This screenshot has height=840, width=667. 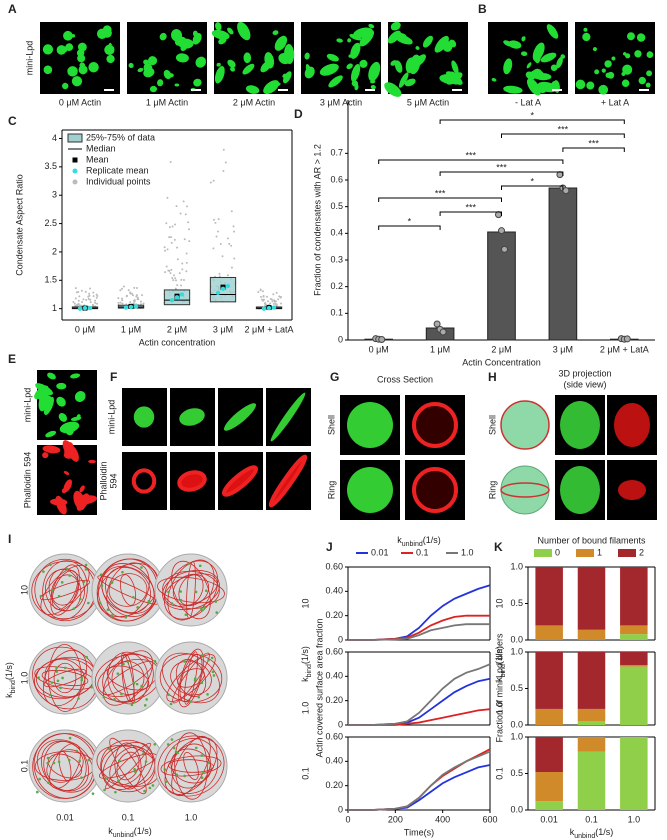 I want to click on simulation-sphere, so click(x=128, y=766).